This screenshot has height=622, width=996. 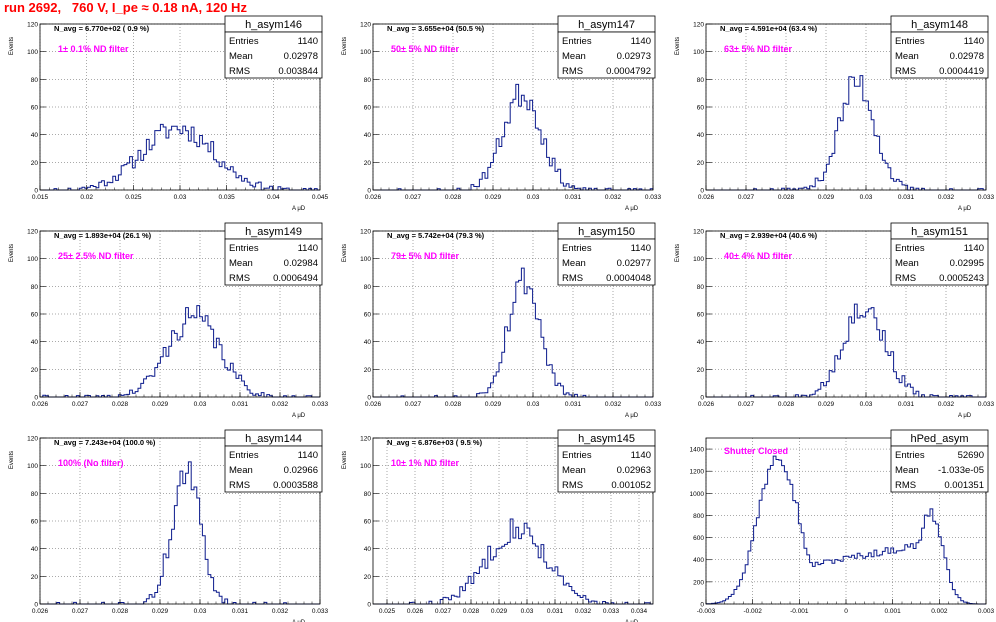 I want to click on filter-annotation: 100% (No filter), so click(x=91, y=463).